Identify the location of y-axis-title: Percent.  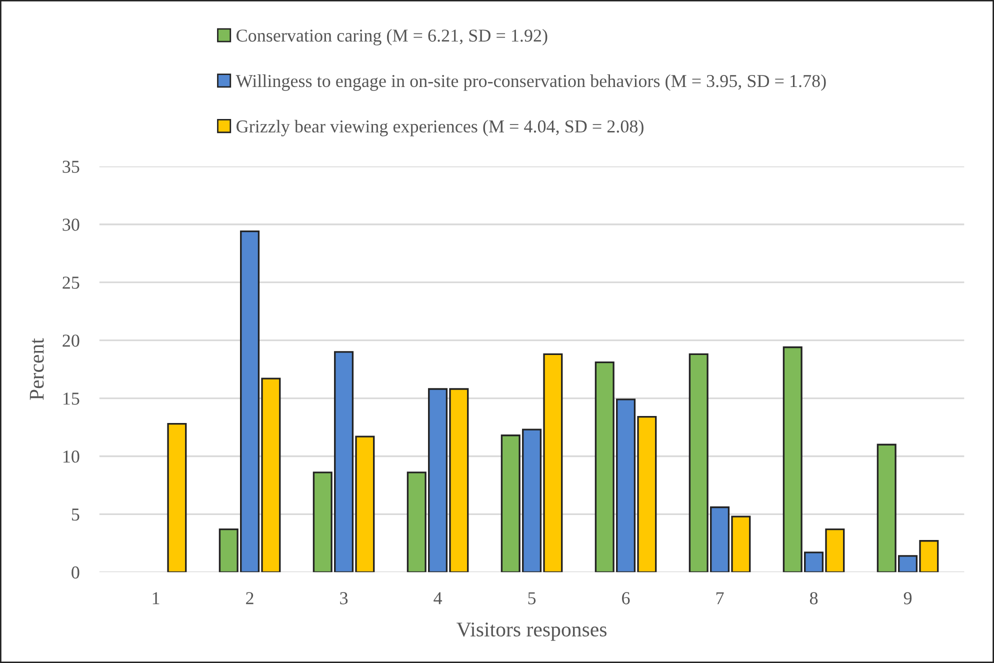
(37, 369).